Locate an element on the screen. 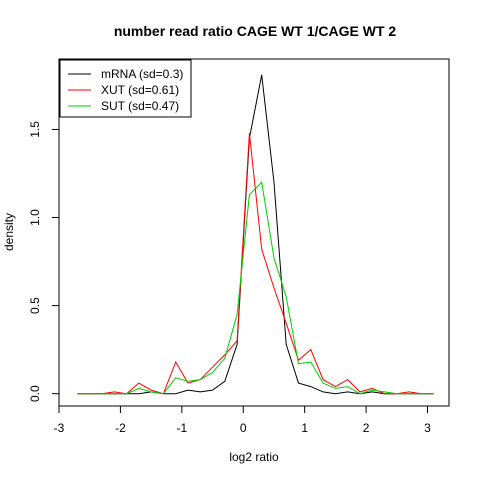 The width and height of the screenshot is (480, 480). legend-box is located at coordinates (125, 88).